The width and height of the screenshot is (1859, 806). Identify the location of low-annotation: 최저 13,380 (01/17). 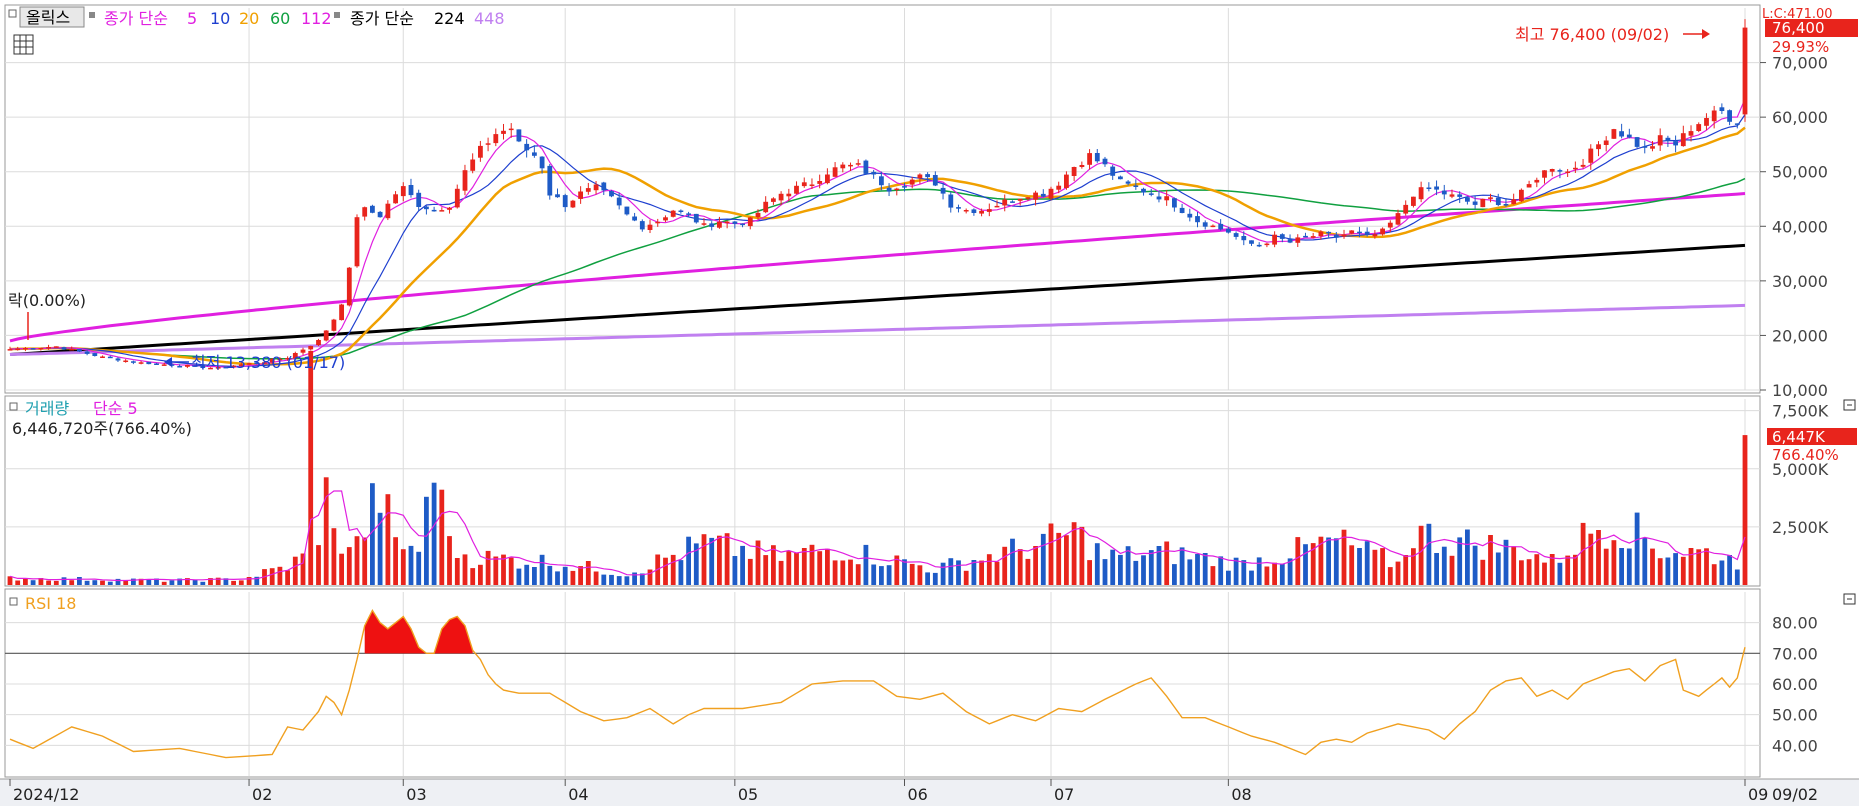
(268, 362).